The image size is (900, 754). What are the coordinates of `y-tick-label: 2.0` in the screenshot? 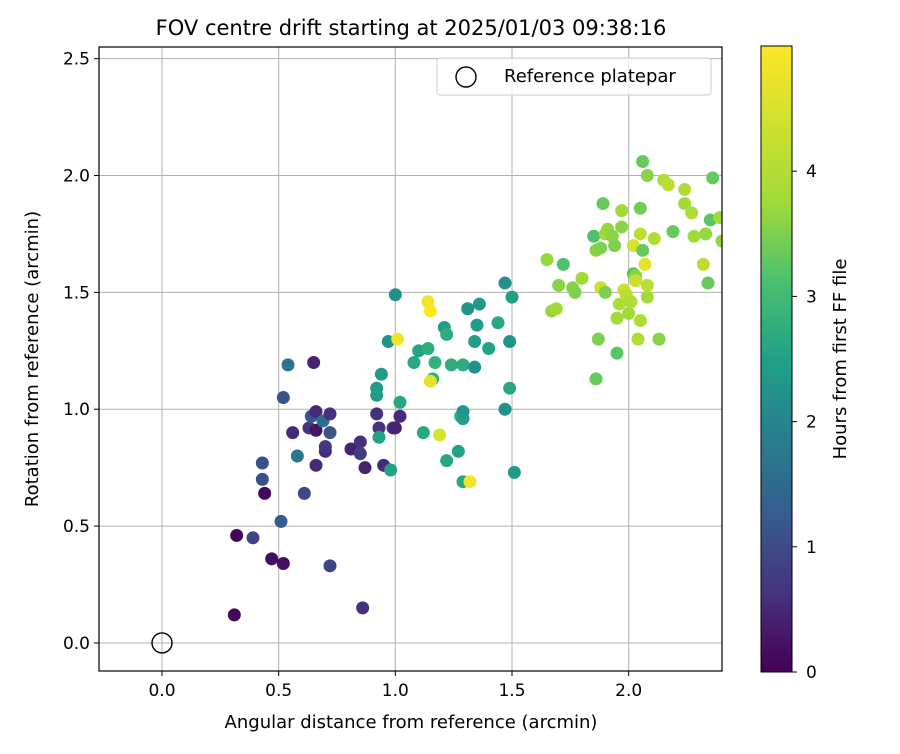 It's located at (76, 177).